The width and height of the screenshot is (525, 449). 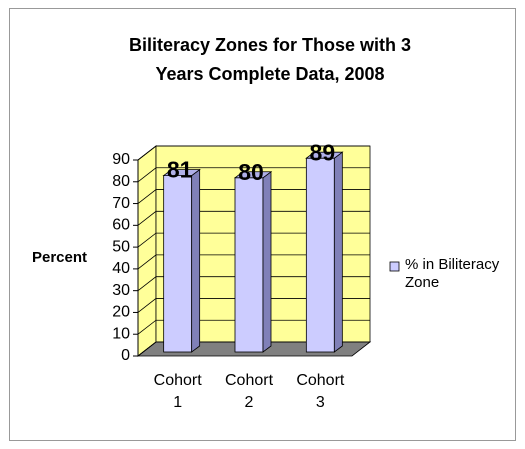 I want to click on legend-swatch, so click(x=394, y=266).